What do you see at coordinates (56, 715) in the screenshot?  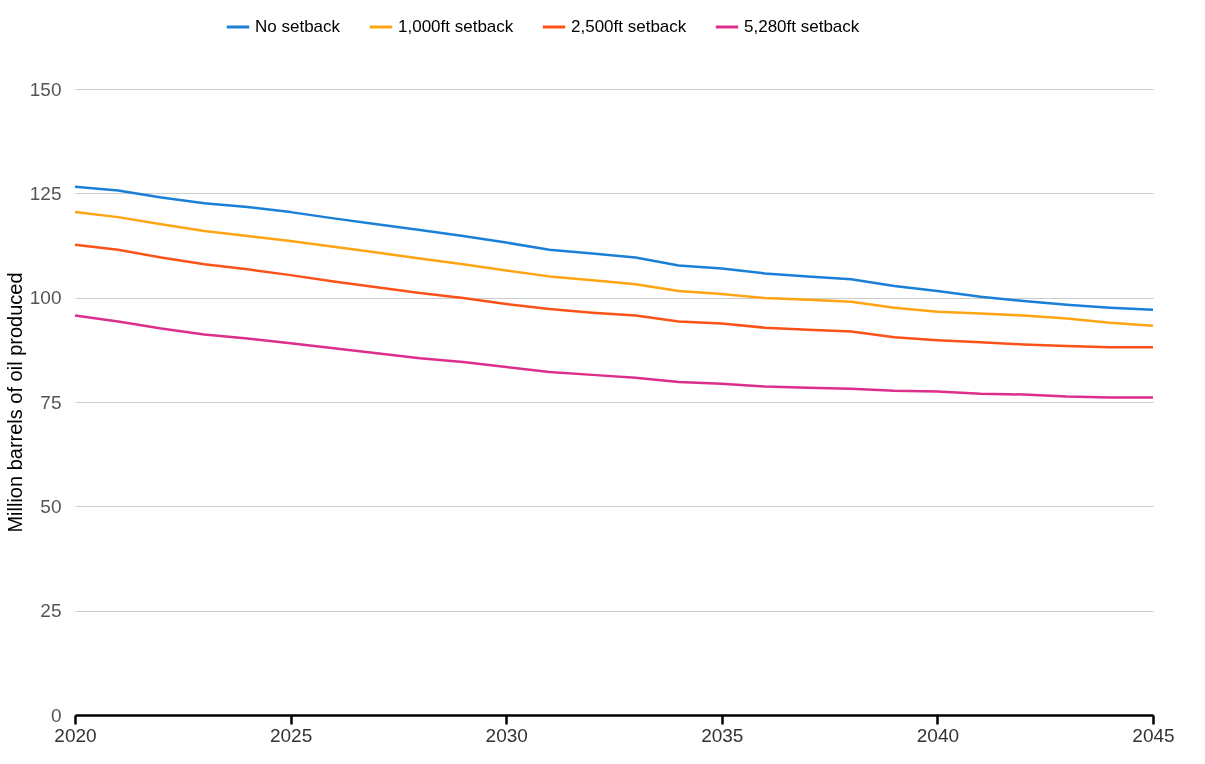 I see `y-tick-label: 0` at bounding box center [56, 715].